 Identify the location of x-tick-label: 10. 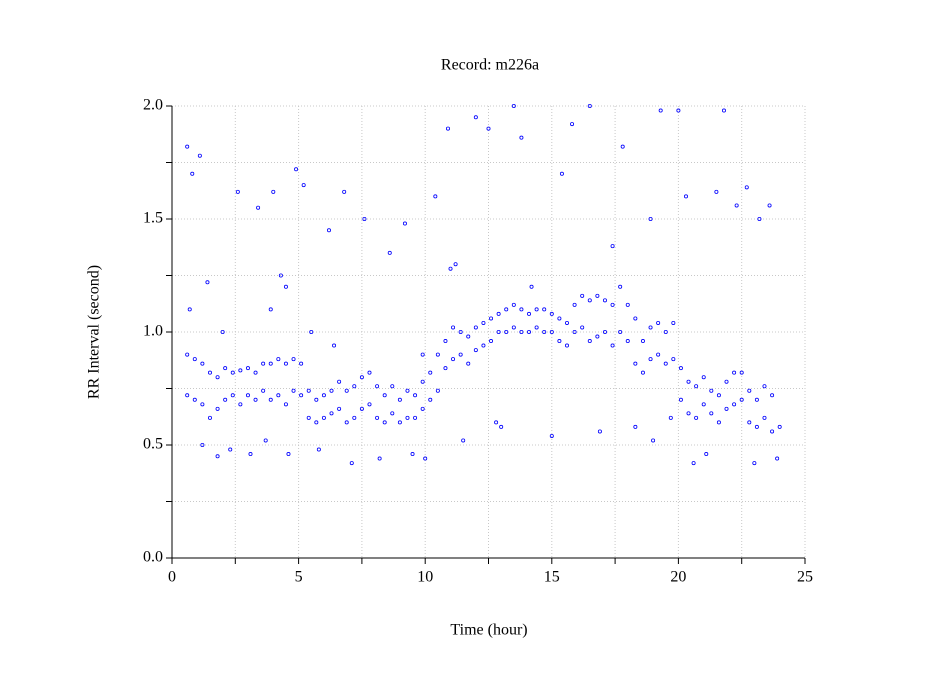
(425, 577).